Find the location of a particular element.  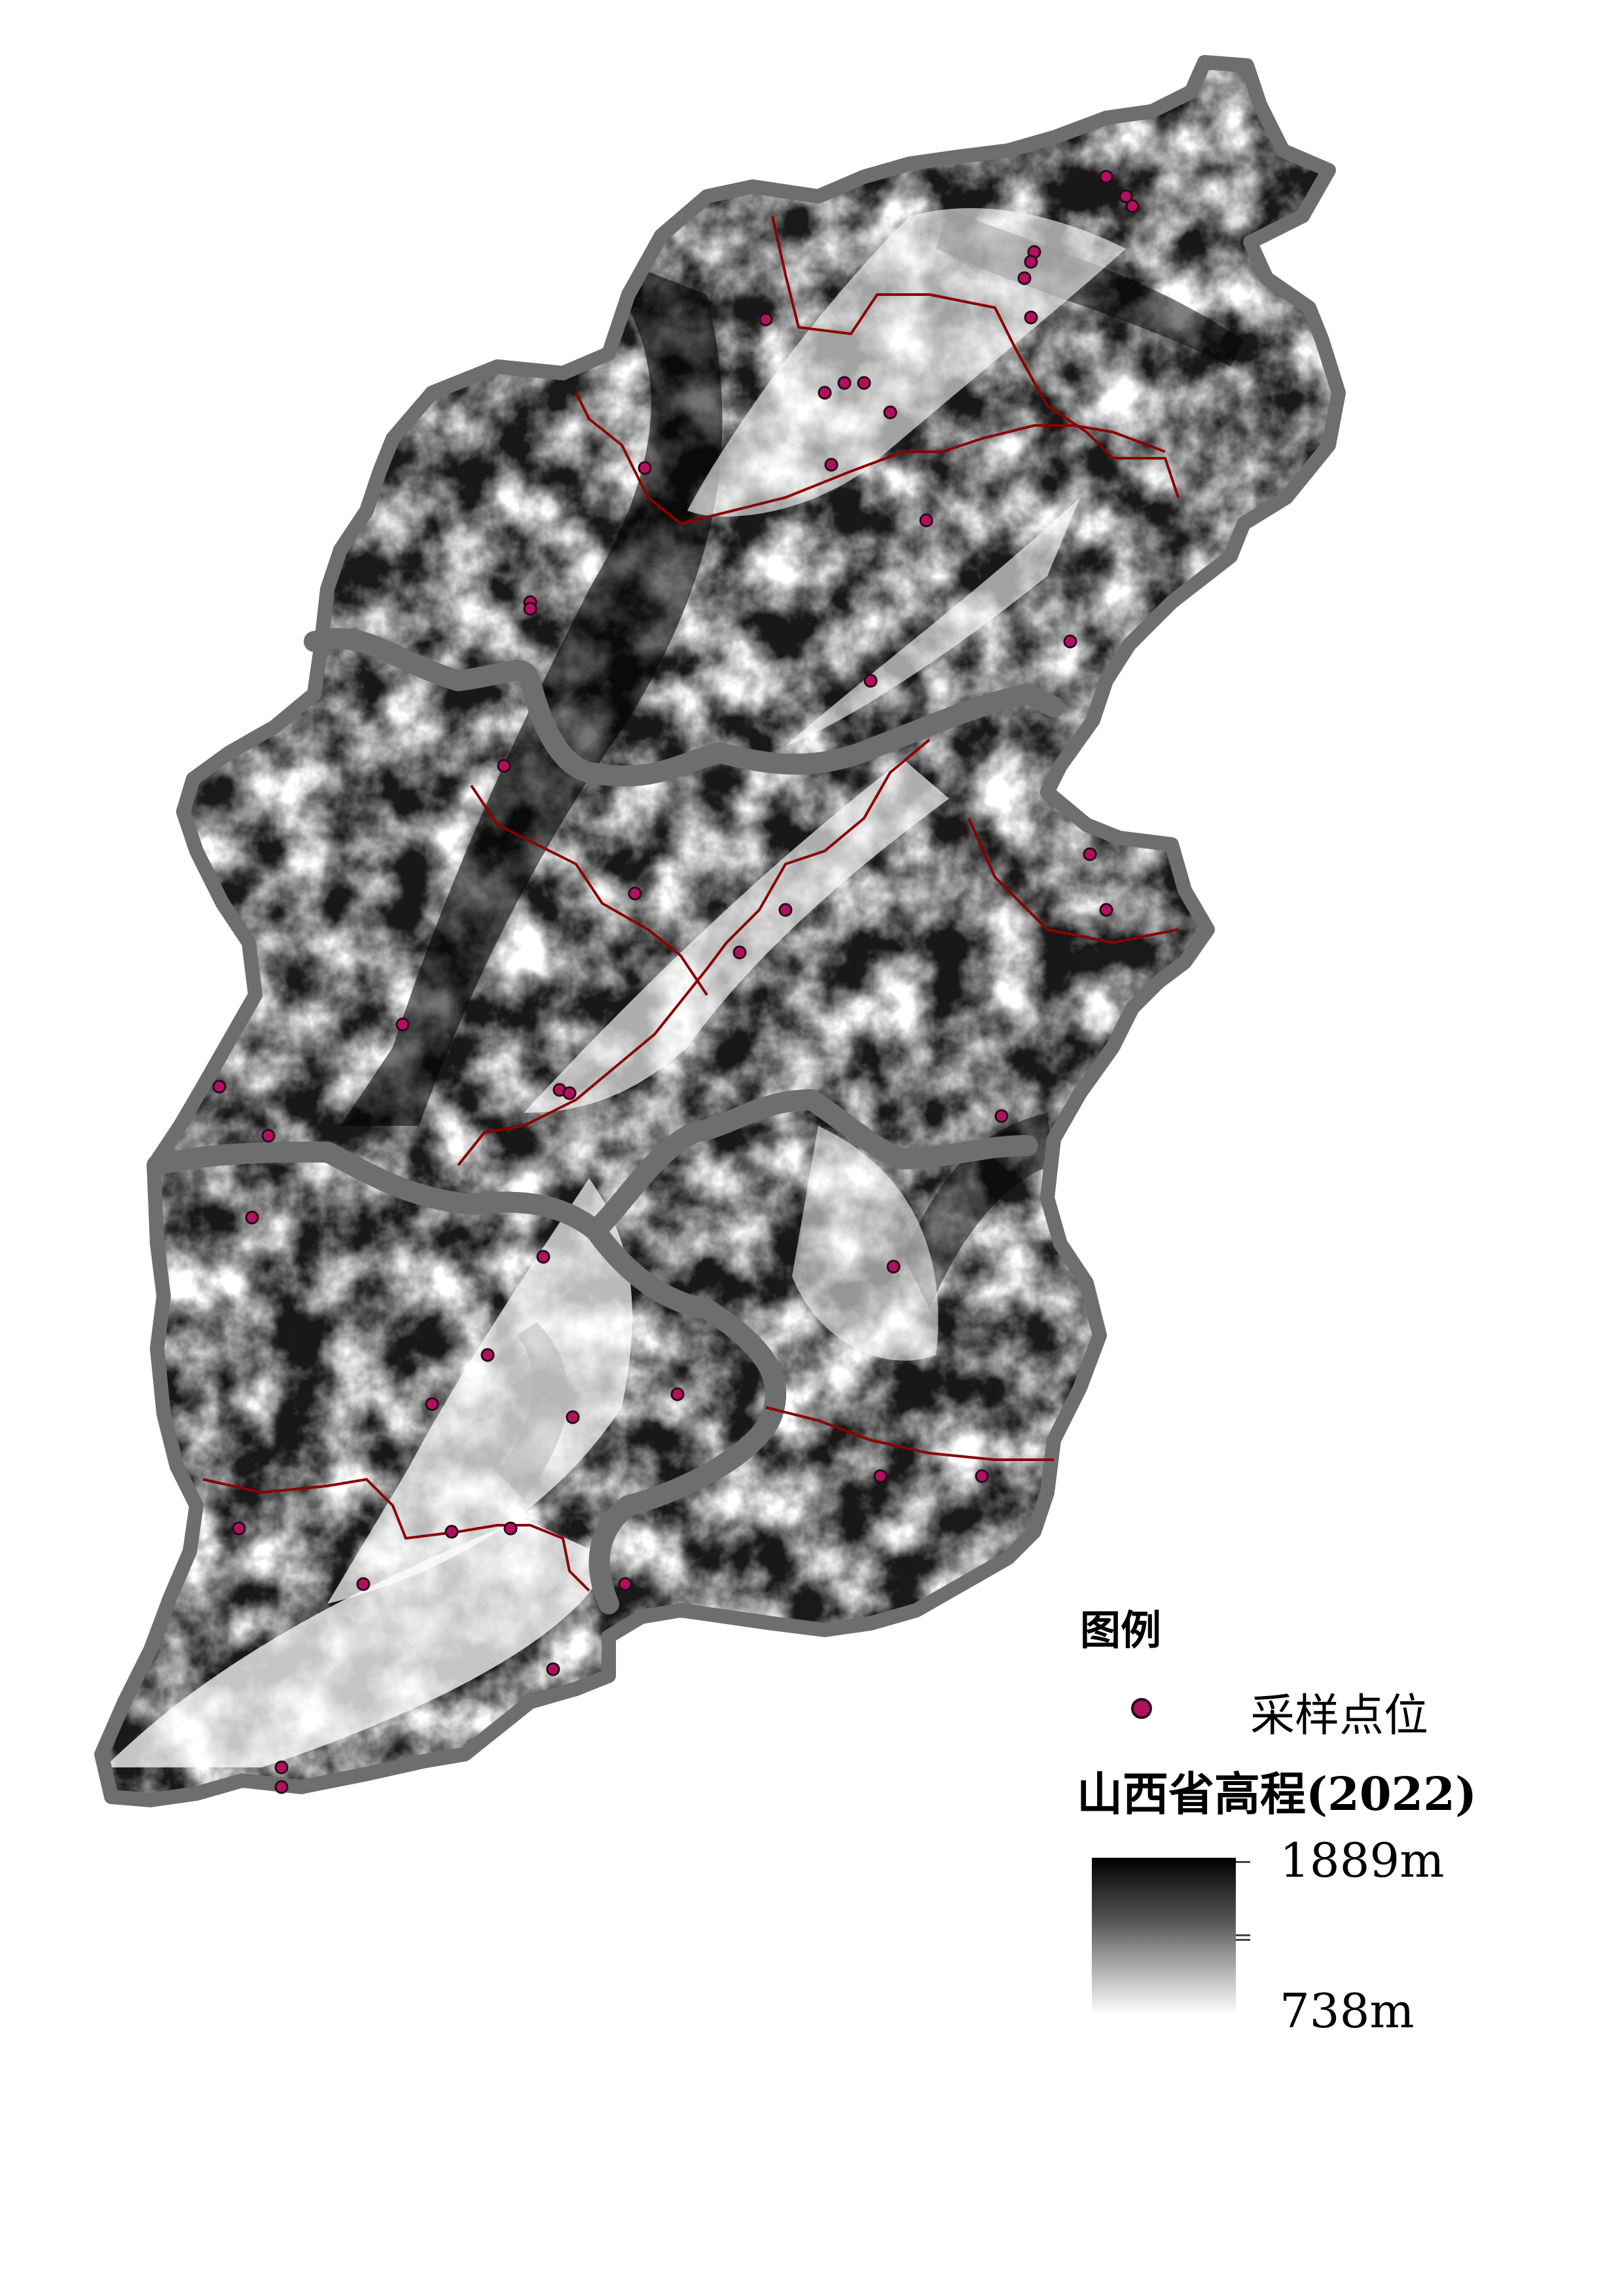

ramp-tick-mid is located at coordinates (1243, 1935).